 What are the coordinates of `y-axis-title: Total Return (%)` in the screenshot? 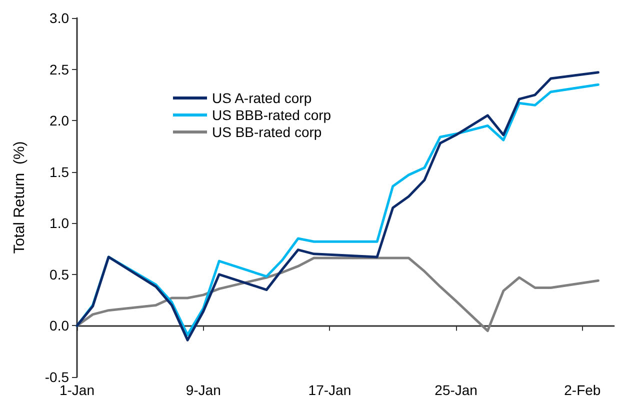 It's located at (19, 197).